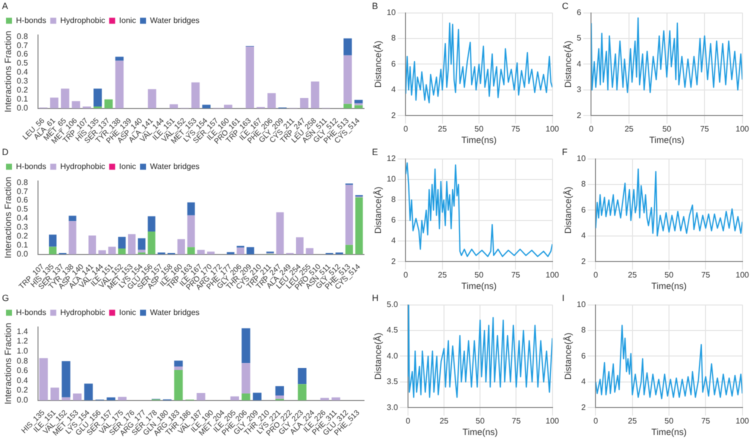 The width and height of the screenshot is (750, 438). I want to click on chart-title: I, so click(563, 297).